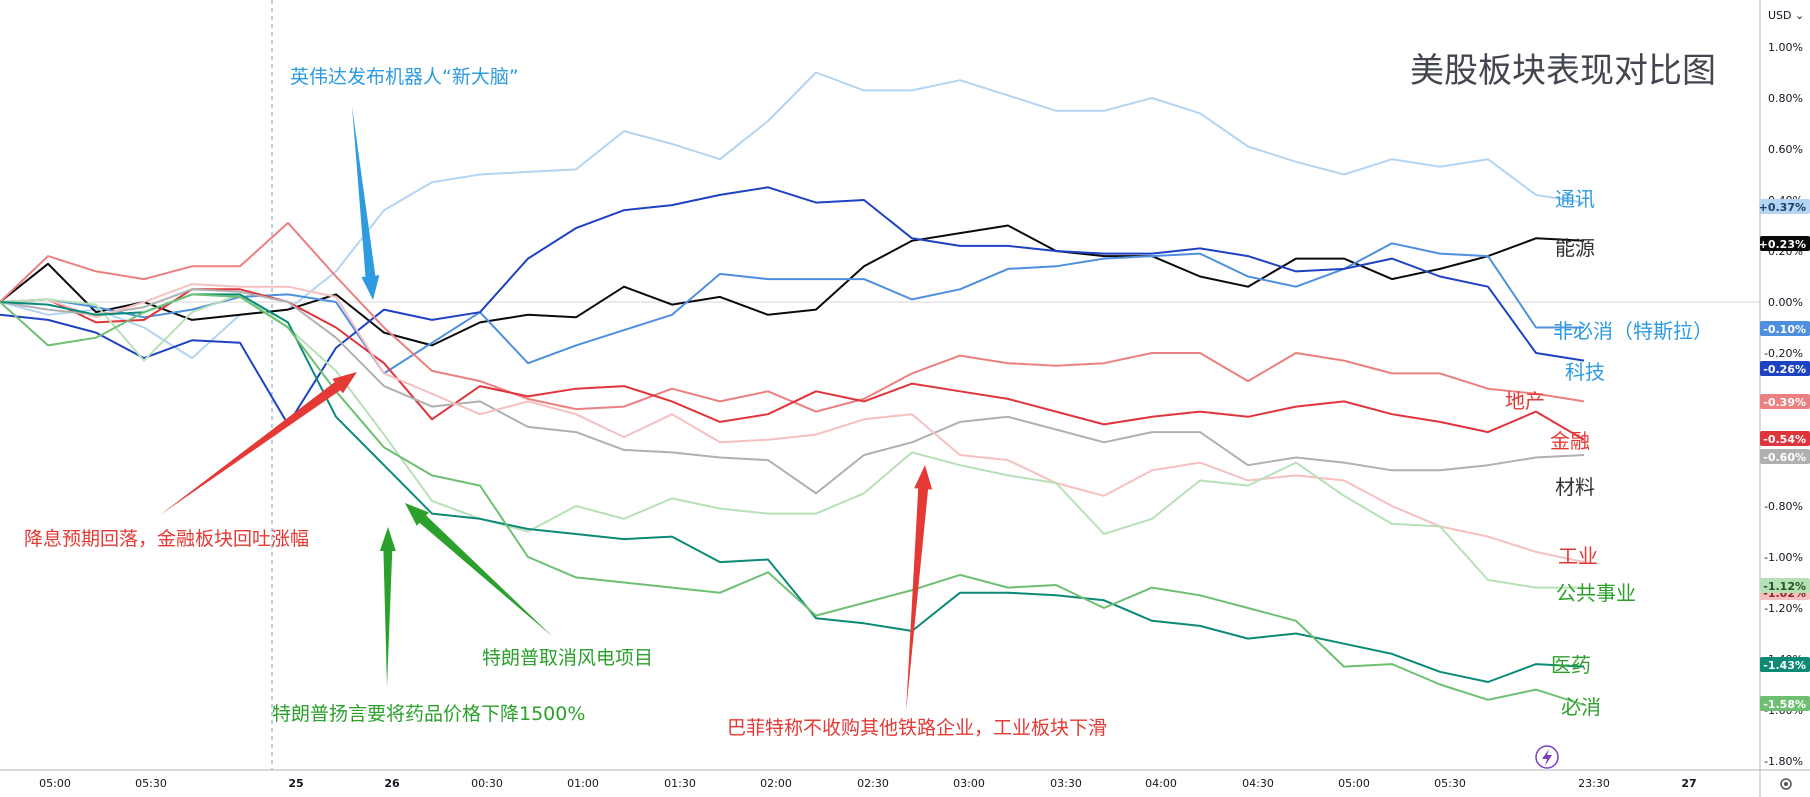  I want to click on series-label-1: 能源, so click(1575, 248).